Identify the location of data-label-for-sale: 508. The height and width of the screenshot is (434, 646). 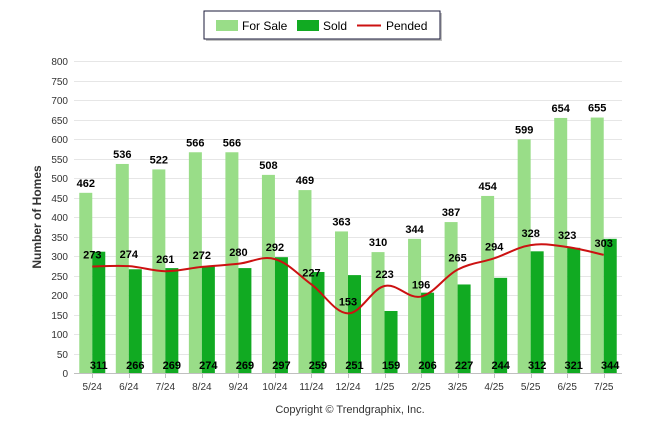
(268, 166).